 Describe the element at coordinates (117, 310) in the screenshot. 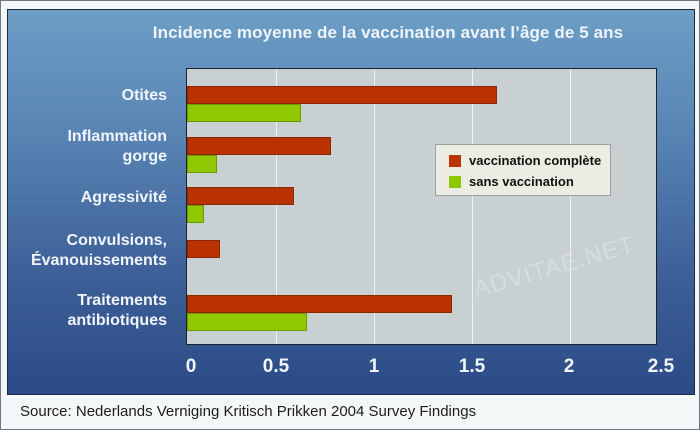

I see `category-label: Traitements antibiotiques` at that location.